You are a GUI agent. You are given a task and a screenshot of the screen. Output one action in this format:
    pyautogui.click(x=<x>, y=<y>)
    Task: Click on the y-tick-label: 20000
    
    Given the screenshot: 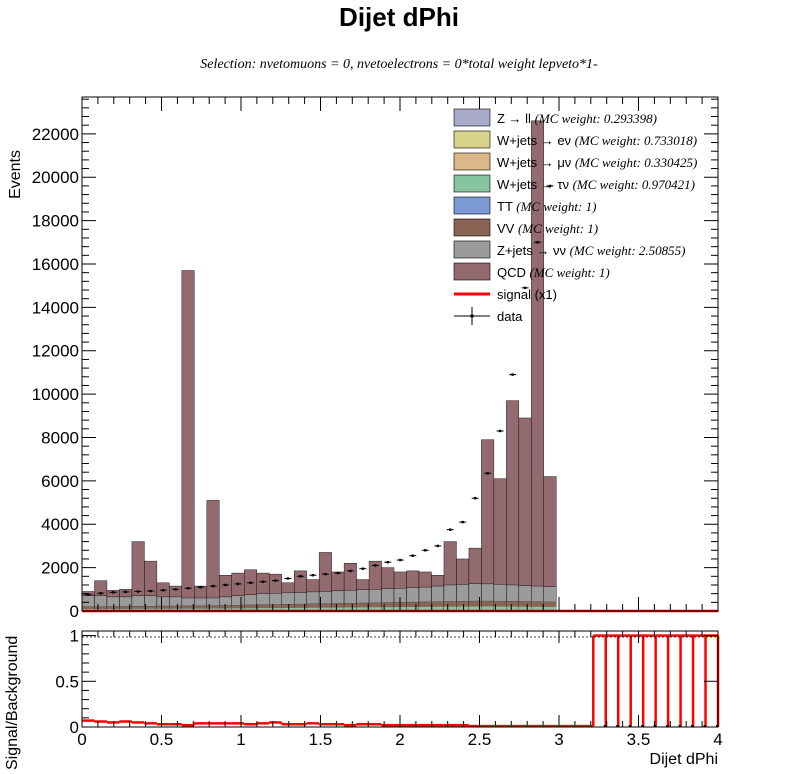 What is the action you would take?
    pyautogui.click(x=55, y=177)
    